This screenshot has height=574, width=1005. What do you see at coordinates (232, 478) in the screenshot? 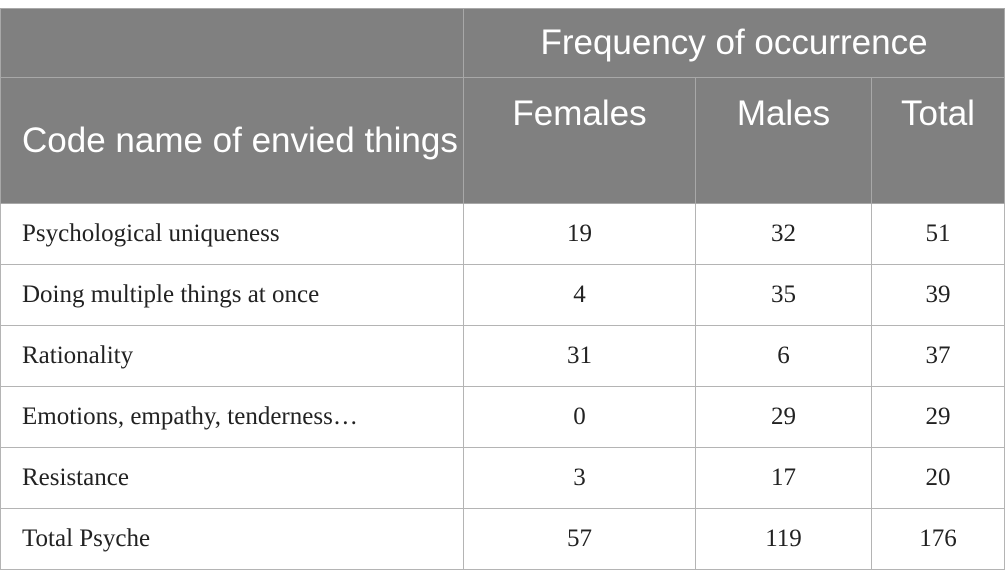
I see `row-label: Resistance` at bounding box center [232, 478].